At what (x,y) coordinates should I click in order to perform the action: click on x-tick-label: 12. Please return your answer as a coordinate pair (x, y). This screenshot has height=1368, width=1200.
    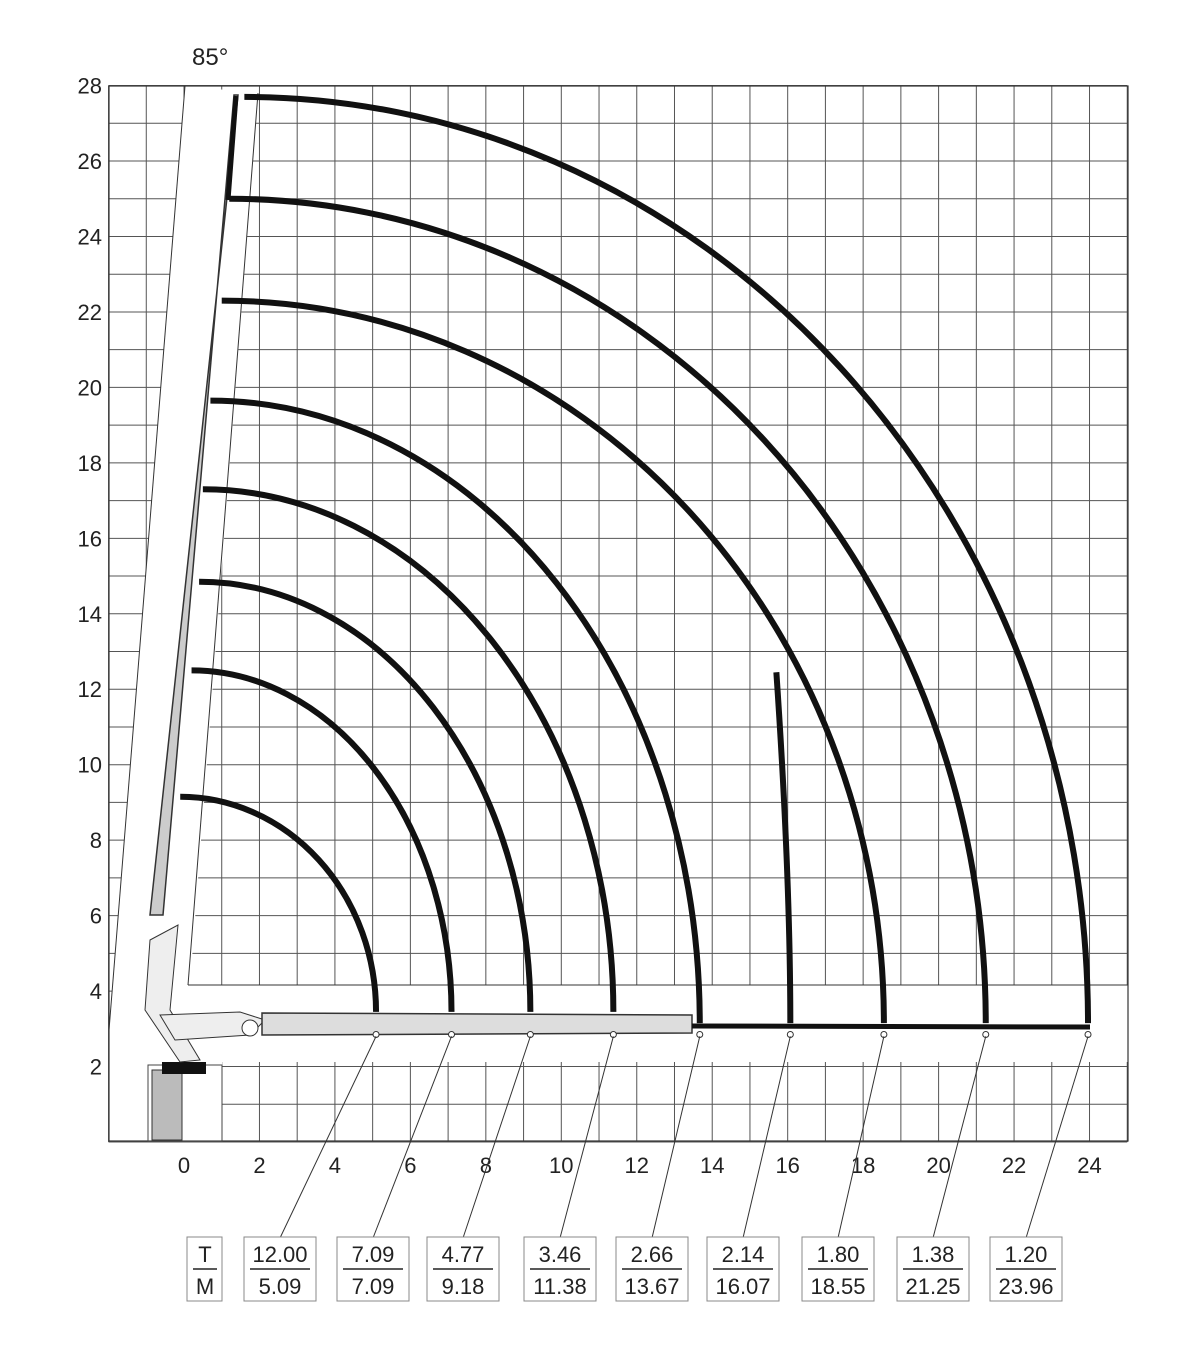
    Looking at the image, I should click on (637, 1165).